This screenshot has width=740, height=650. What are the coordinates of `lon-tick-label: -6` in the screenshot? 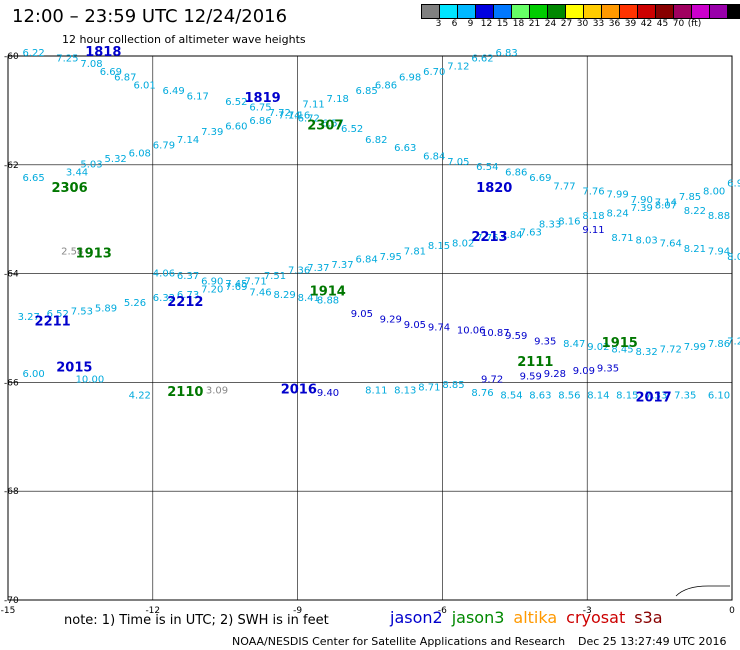 It's located at (442, 611).